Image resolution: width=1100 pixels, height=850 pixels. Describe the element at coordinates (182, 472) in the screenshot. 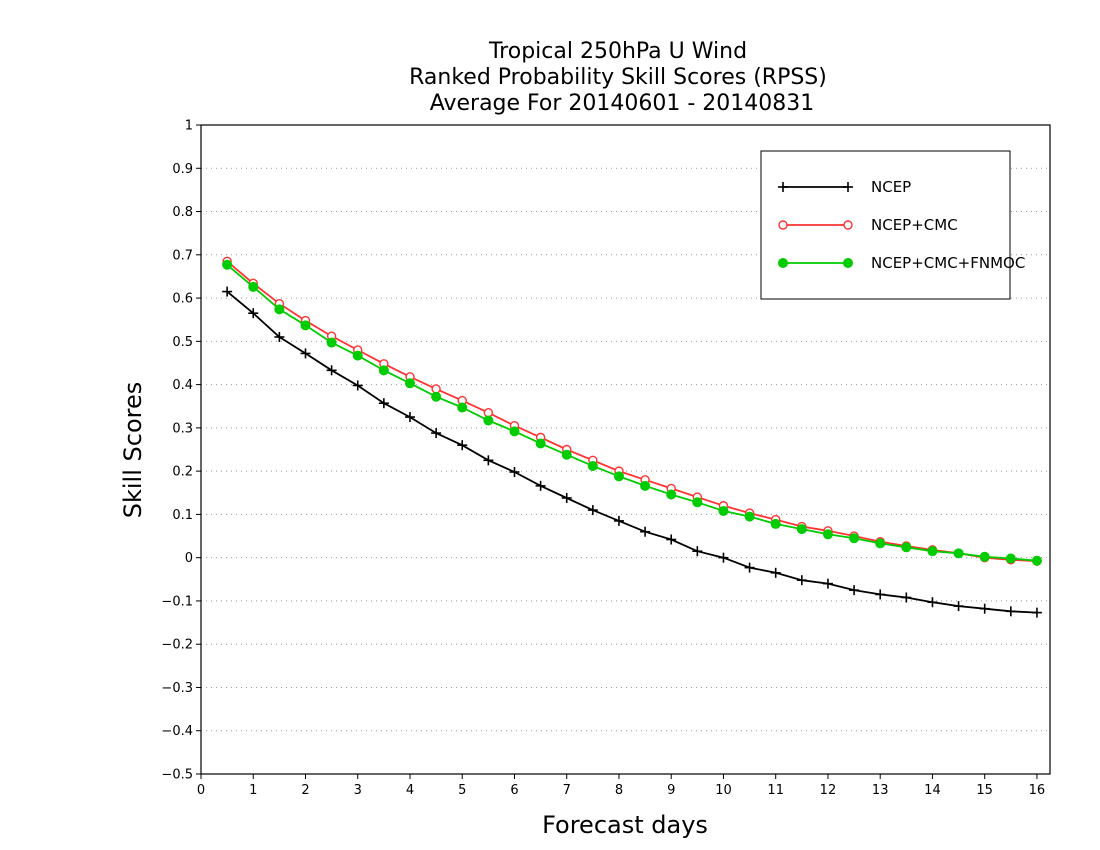

I see `y-tick-label: 0.2` at that location.